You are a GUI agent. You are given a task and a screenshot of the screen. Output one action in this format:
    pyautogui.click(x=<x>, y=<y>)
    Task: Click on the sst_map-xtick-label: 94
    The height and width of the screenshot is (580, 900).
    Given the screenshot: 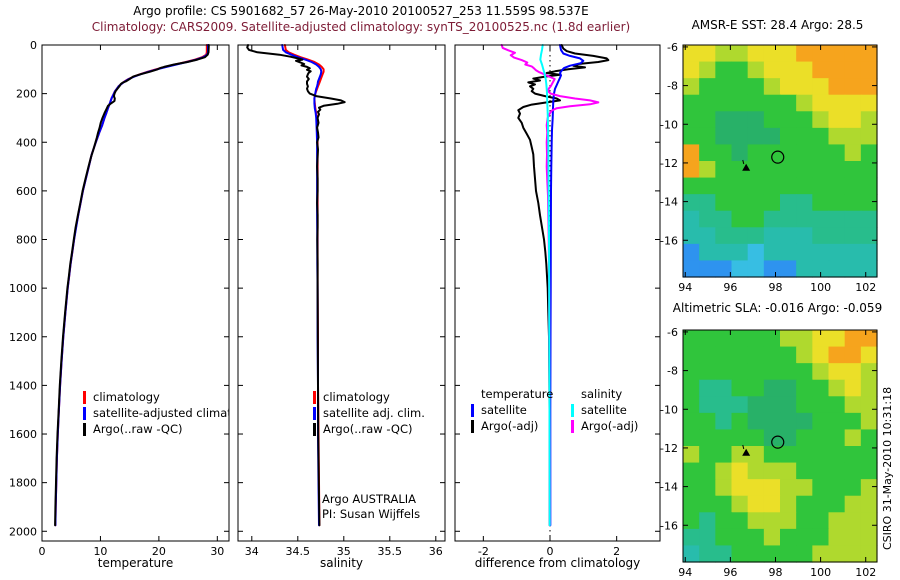 What is the action you would take?
    pyautogui.click(x=685, y=287)
    